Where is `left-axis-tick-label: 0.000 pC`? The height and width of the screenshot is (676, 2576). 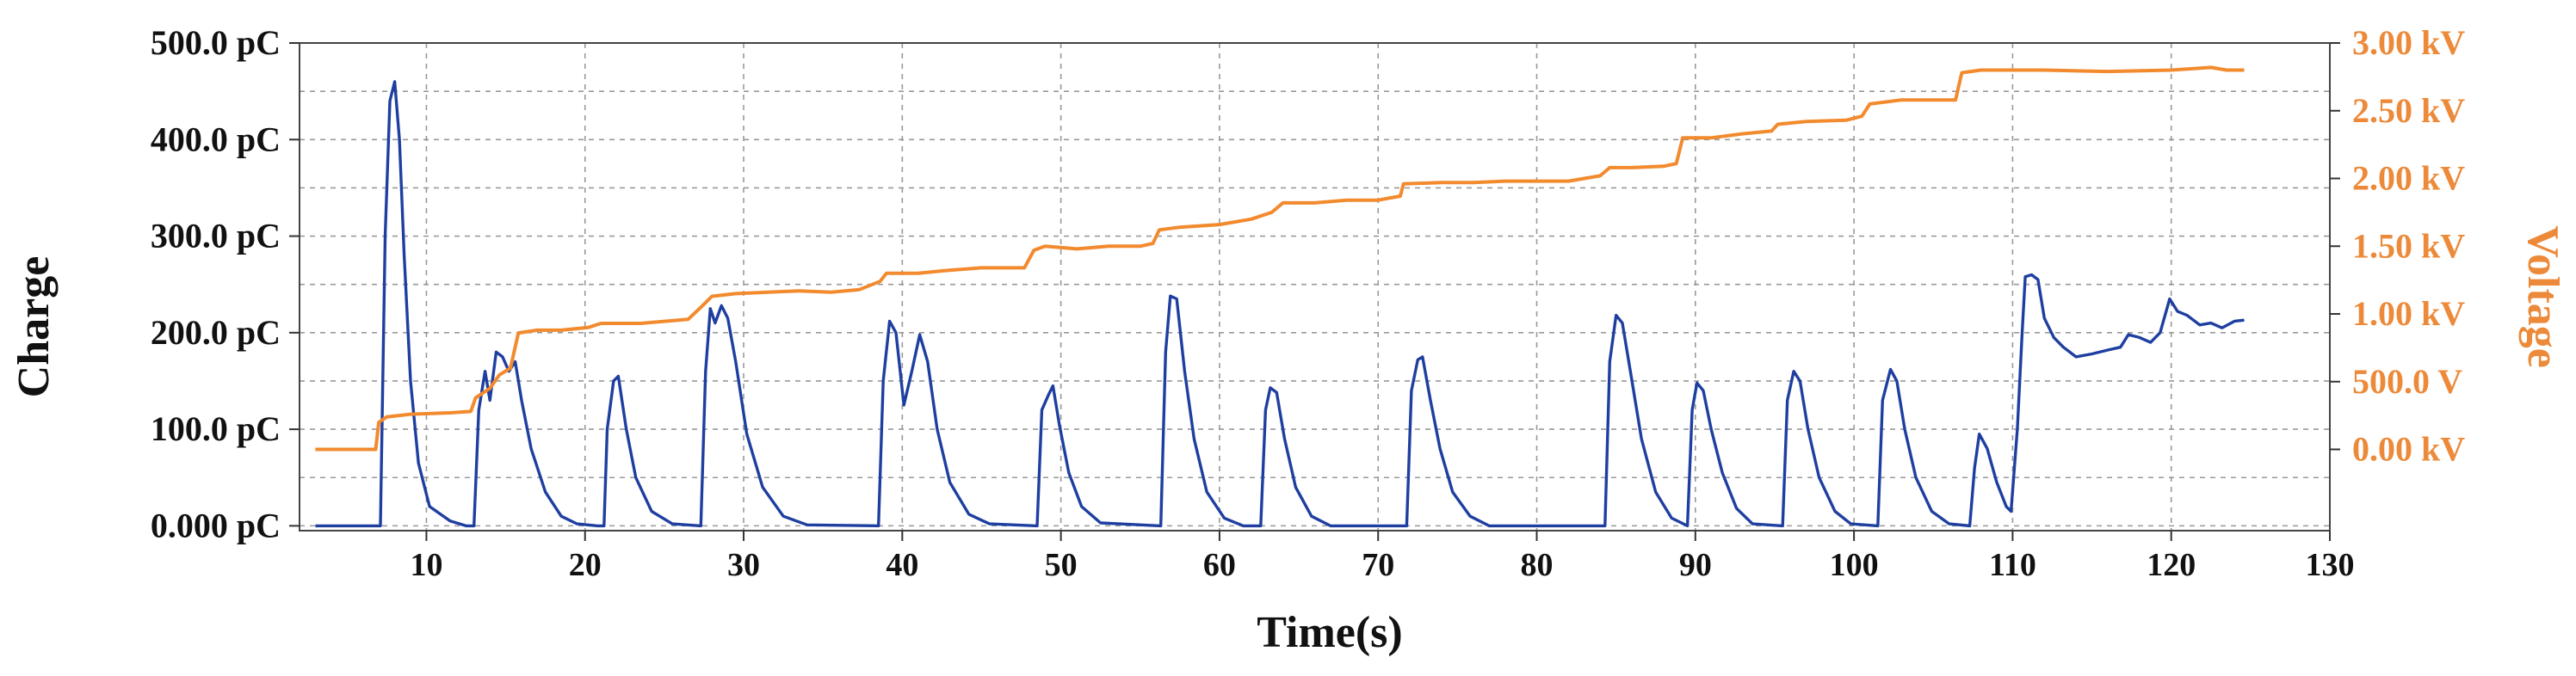
left-axis-tick-label: 0.000 pC is located at coordinates (216, 525).